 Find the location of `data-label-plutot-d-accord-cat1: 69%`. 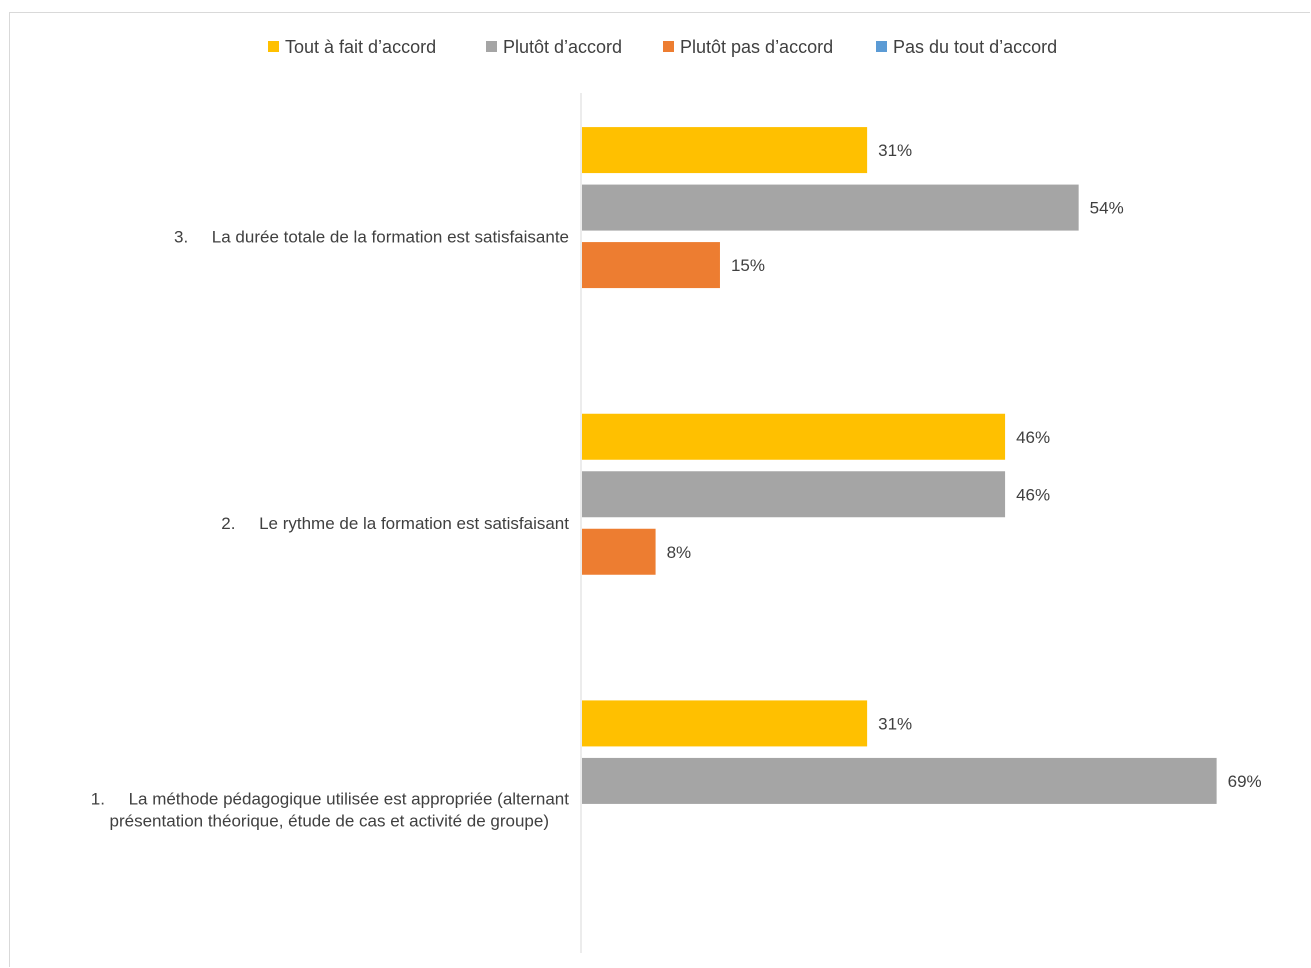

data-label-plutot-d-accord-cat1: 69% is located at coordinates (1245, 781).